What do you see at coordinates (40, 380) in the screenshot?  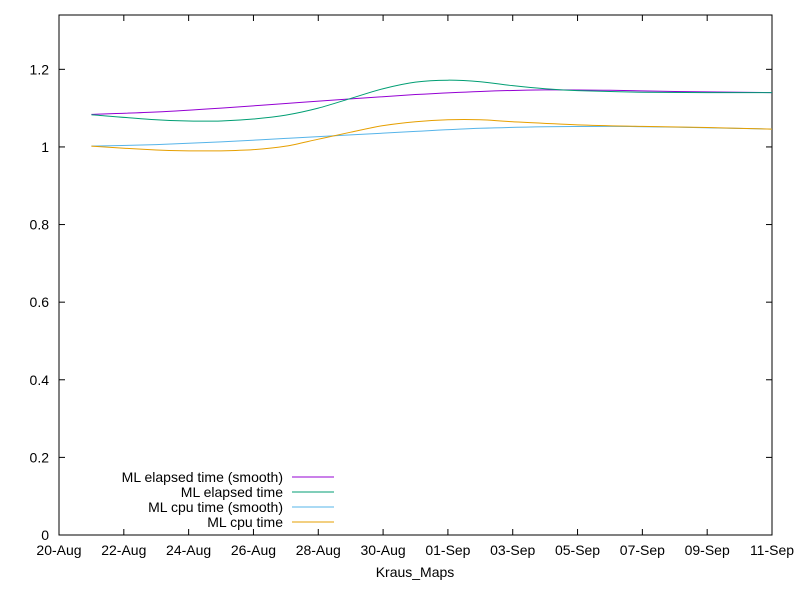 I see `y-tick-label: 0.4` at bounding box center [40, 380].